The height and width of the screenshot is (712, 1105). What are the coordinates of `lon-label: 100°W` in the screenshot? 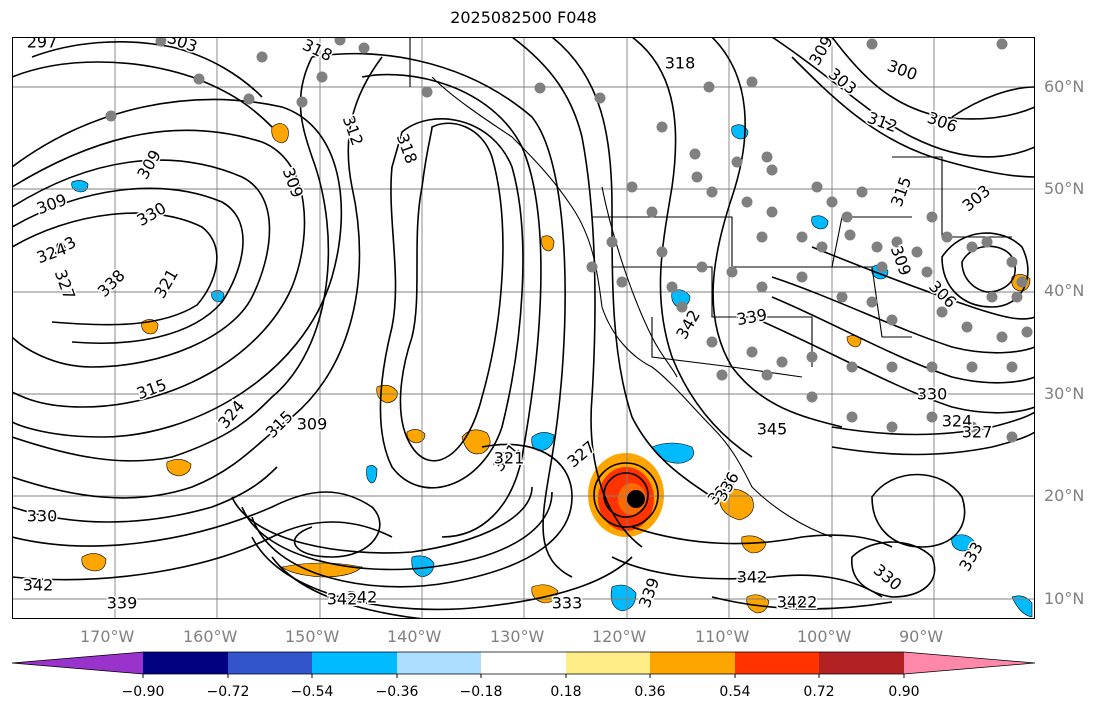 It's located at (824, 636).